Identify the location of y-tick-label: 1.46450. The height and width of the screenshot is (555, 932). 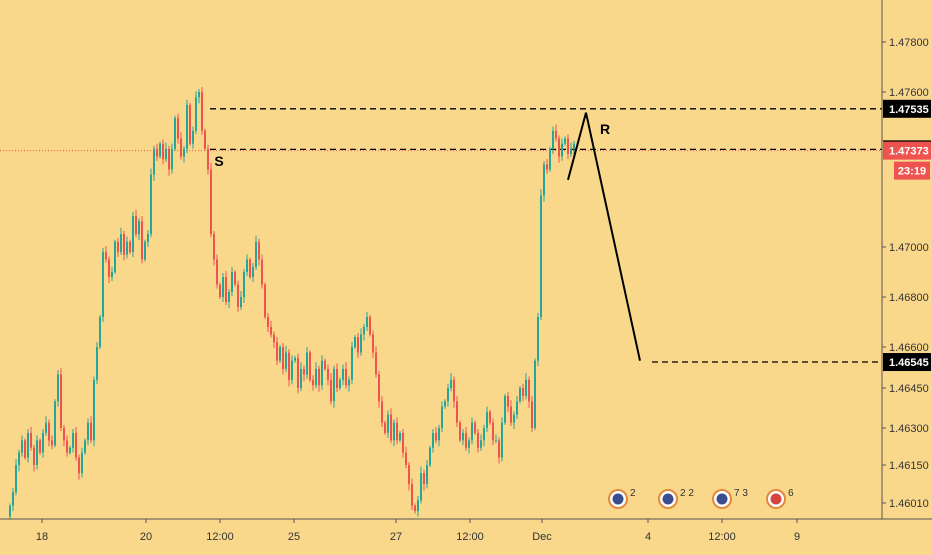
(909, 389).